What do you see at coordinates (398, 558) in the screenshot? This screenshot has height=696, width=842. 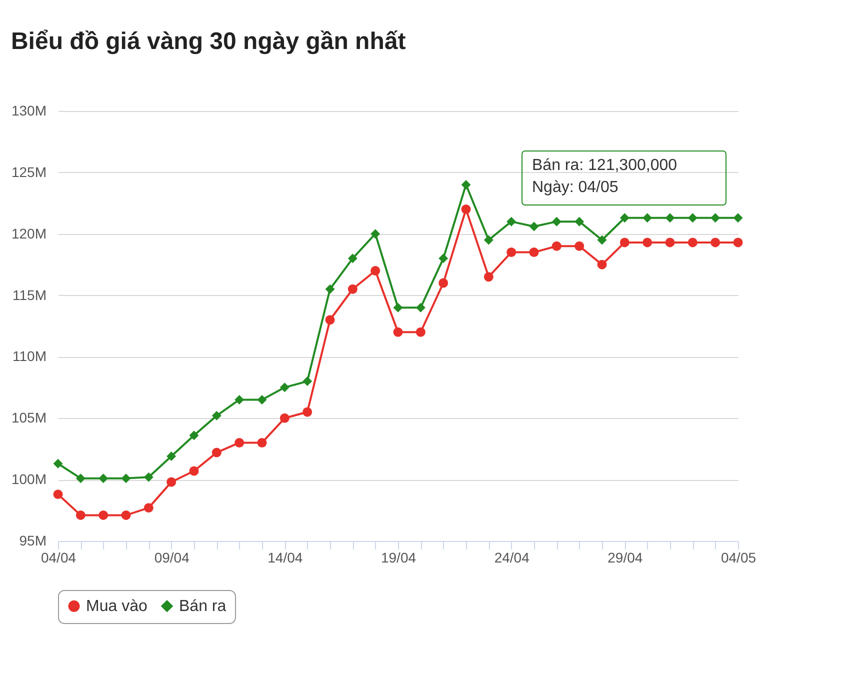 I see `x-tick-label: 19/04` at bounding box center [398, 558].